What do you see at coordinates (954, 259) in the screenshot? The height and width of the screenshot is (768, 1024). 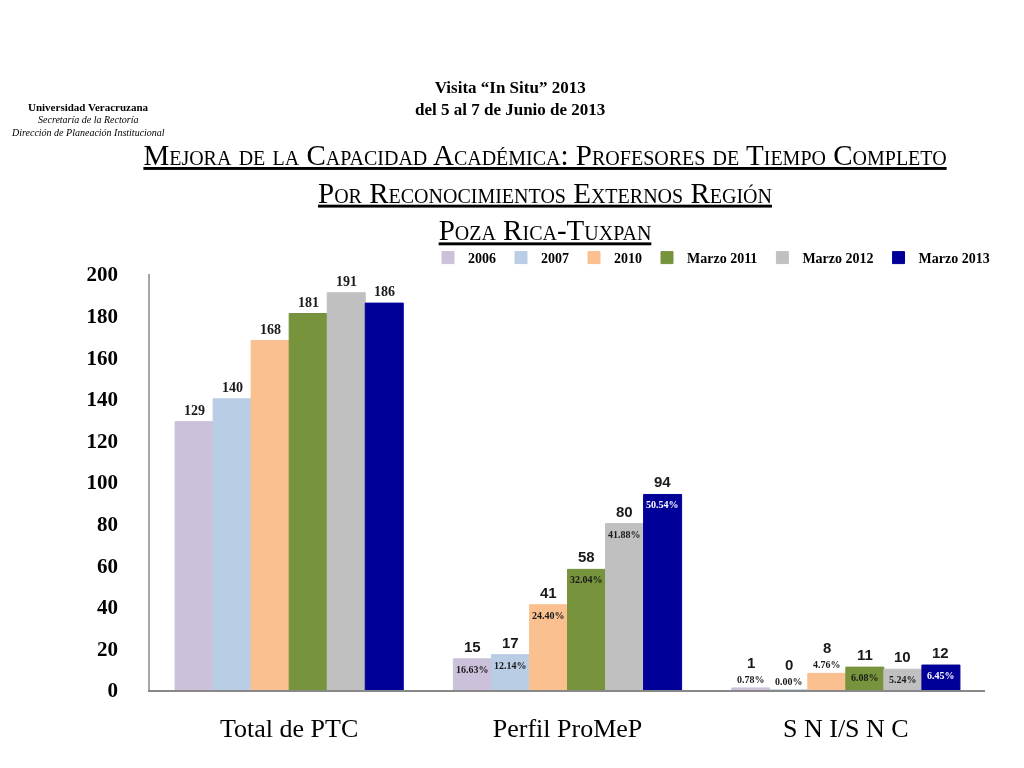 I see `legend-label: Marzo 2013` at bounding box center [954, 259].